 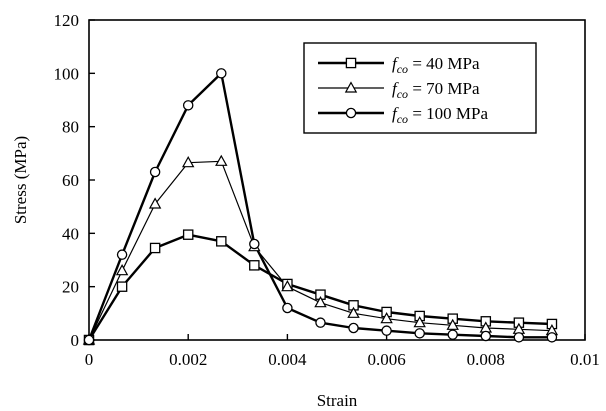 What do you see at coordinates (351, 87) in the screenshot?
I see `legend-marker-triangle` at bounding box center [351, 87].